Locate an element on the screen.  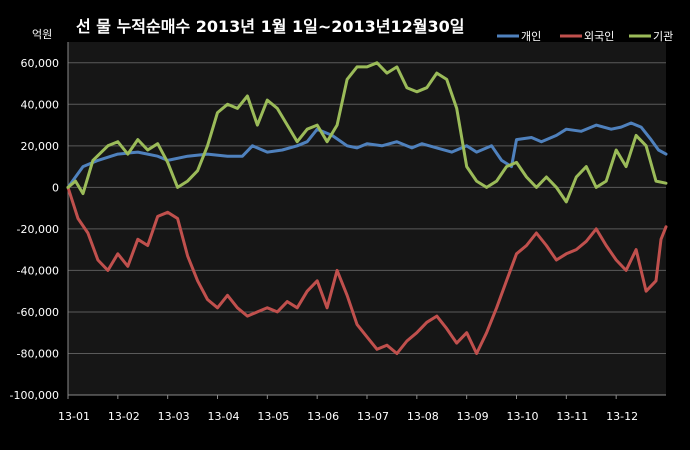
legend-label: 개인 is located at coordinates (531, 36).